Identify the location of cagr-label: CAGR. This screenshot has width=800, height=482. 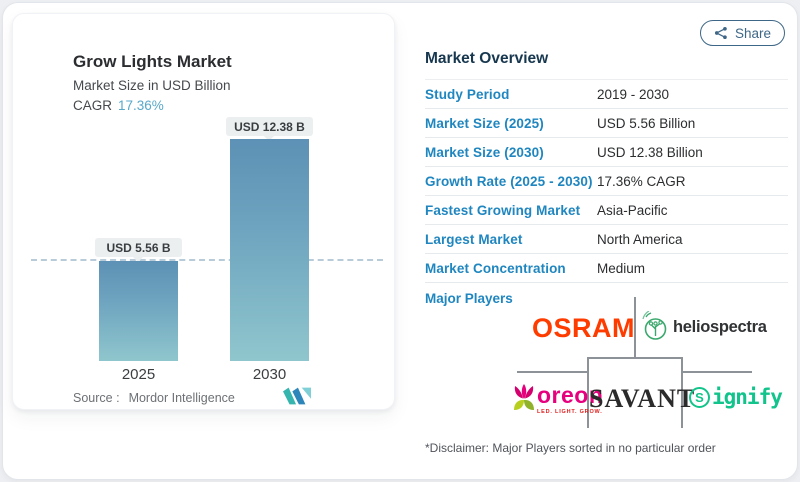
(93, 105).